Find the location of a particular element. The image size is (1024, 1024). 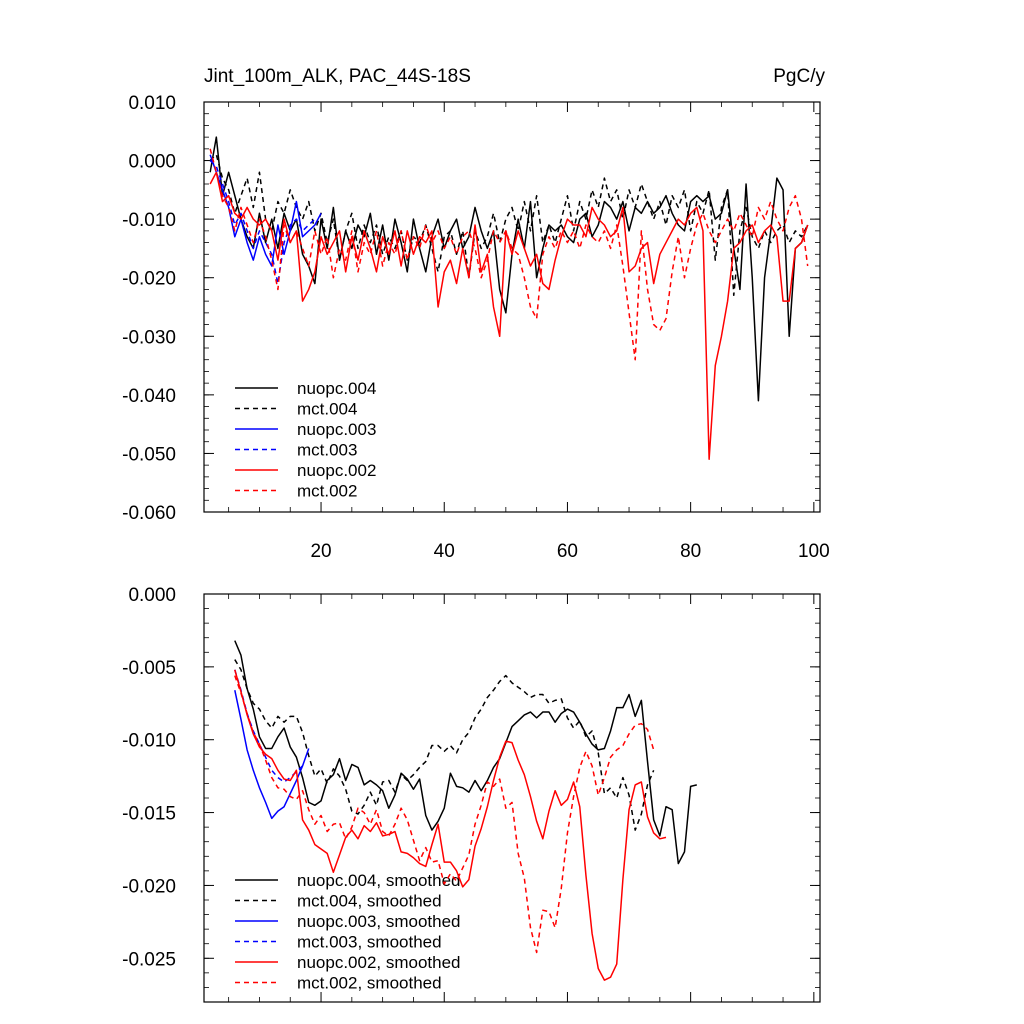

legend-label-nuopc-004: nuopc.004 is located at coordinates (336, 388).